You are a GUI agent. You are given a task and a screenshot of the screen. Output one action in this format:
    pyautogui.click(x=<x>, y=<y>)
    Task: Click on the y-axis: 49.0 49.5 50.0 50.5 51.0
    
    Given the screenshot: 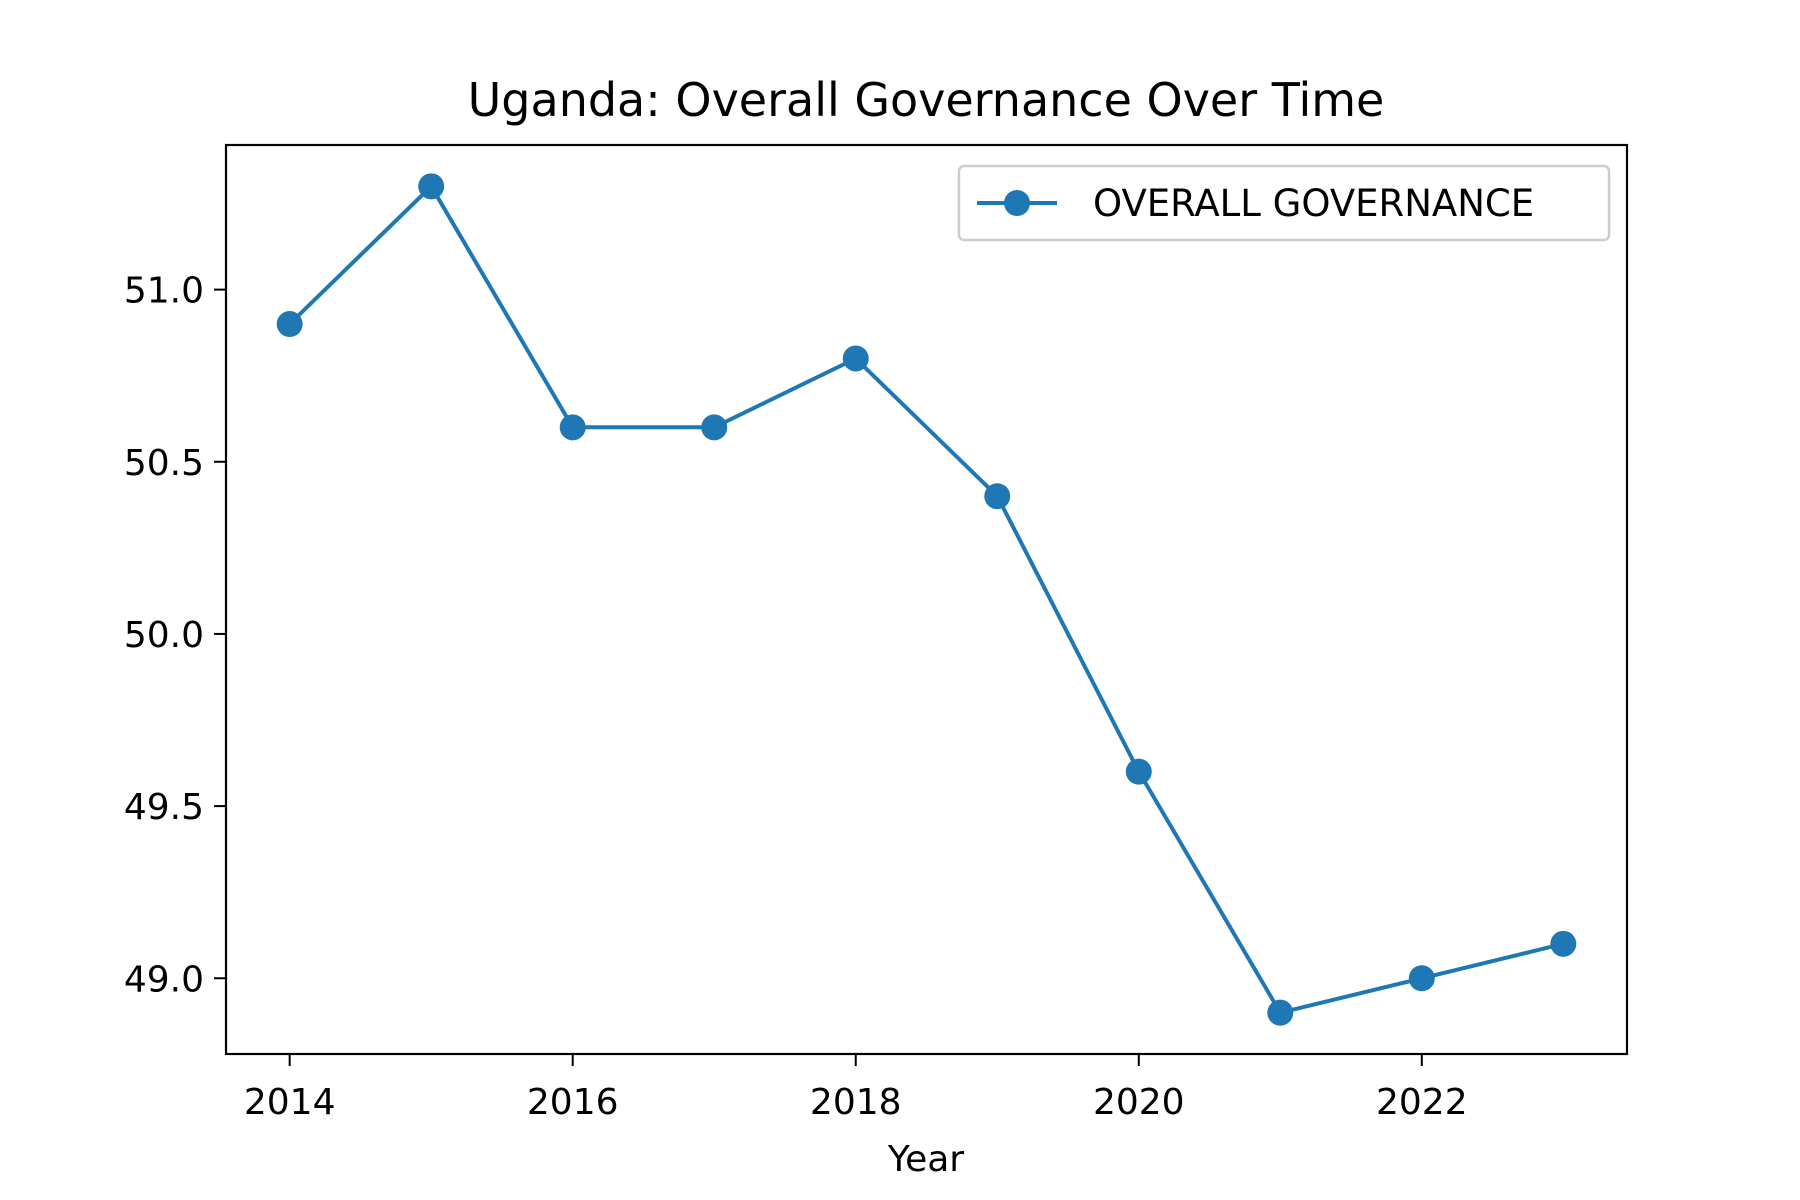 What is the action you would take?
    pyautogui.click(x=175, y=635)
    